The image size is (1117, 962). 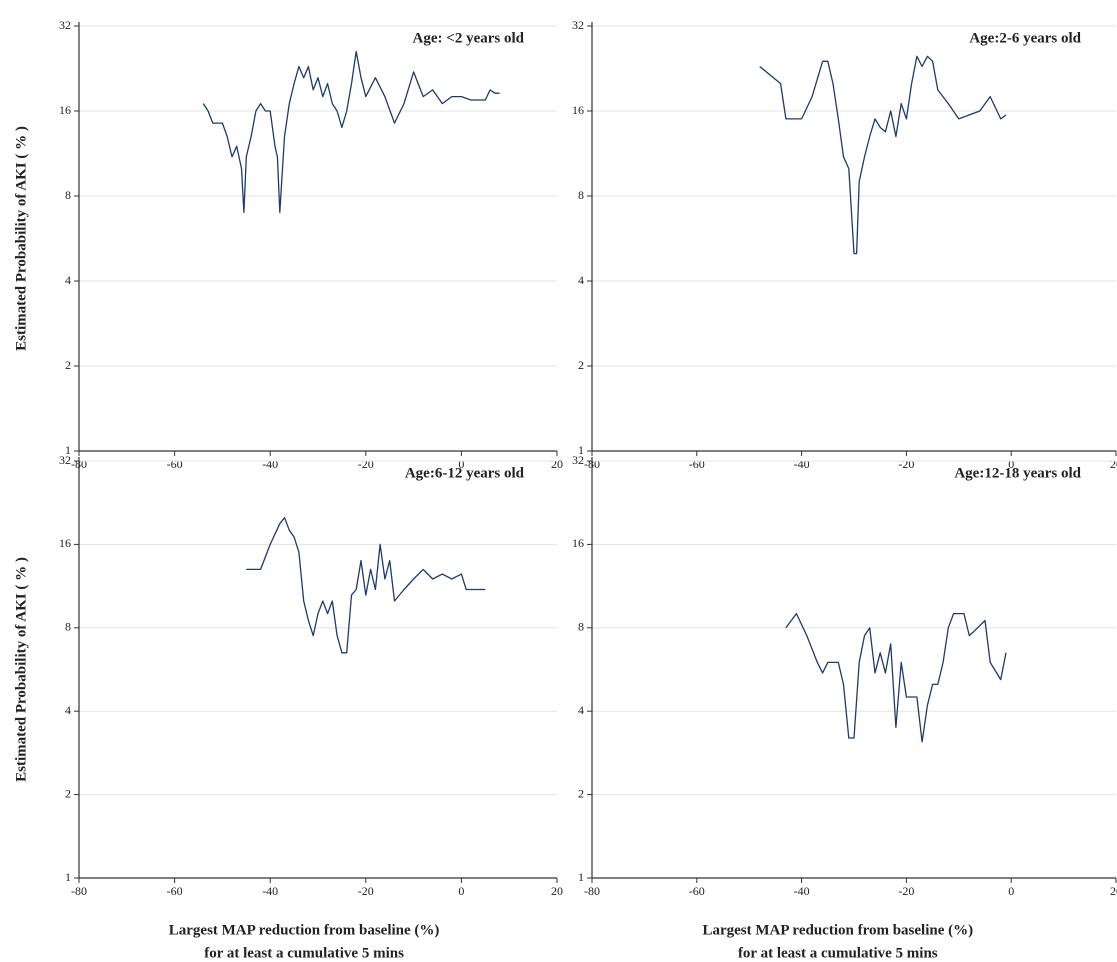 I want to click on panel-annotation: Age: <2 years old, so click(x=469, y=38).